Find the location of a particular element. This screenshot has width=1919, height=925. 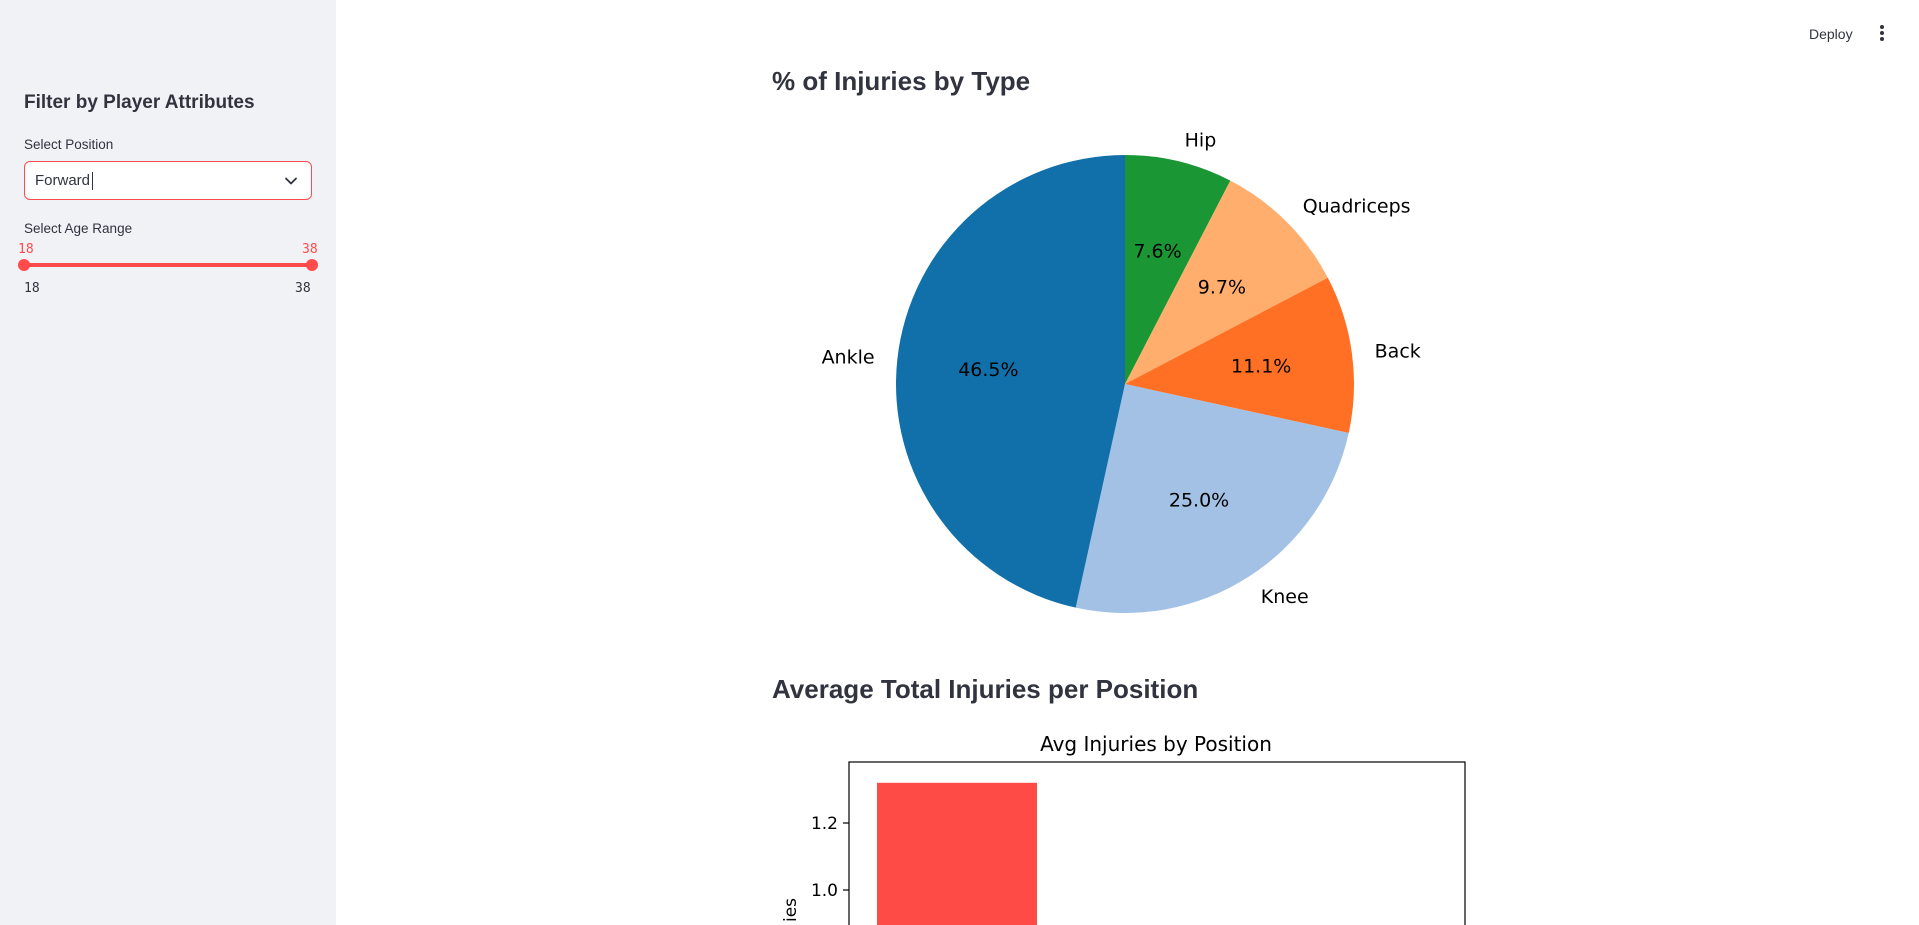

pie-section-title: % of Injuries by Type is located at coordinates (901, 81).